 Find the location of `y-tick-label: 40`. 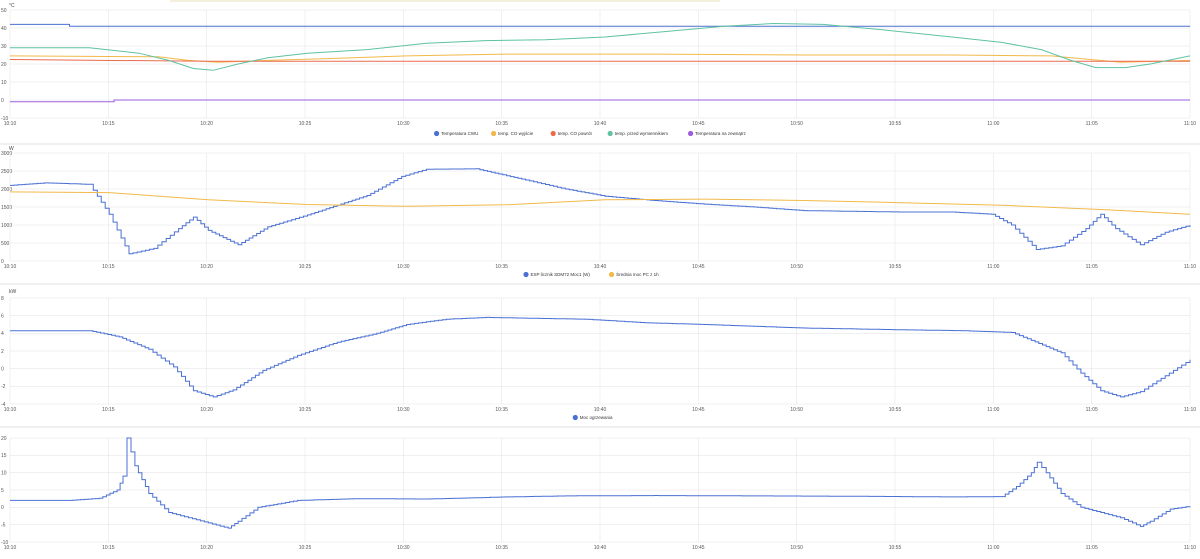

y-tick-label: 40 is located at coordinates (4, 29).